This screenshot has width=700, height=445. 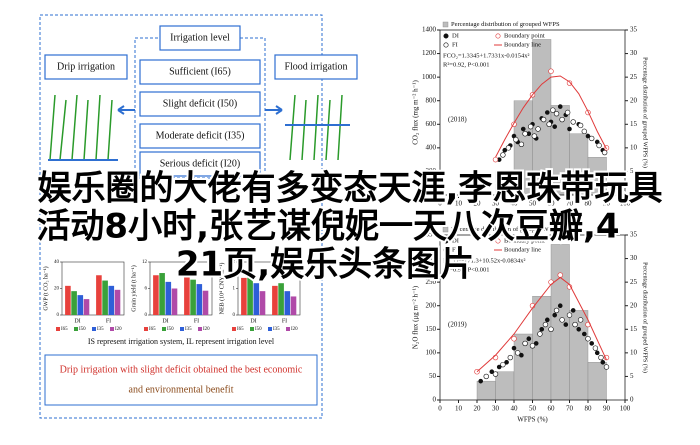 What do you see at coordinates (634, 282) in the screenshot?
I see `y2-tick-label: 25` at bounding box center [634, 282].